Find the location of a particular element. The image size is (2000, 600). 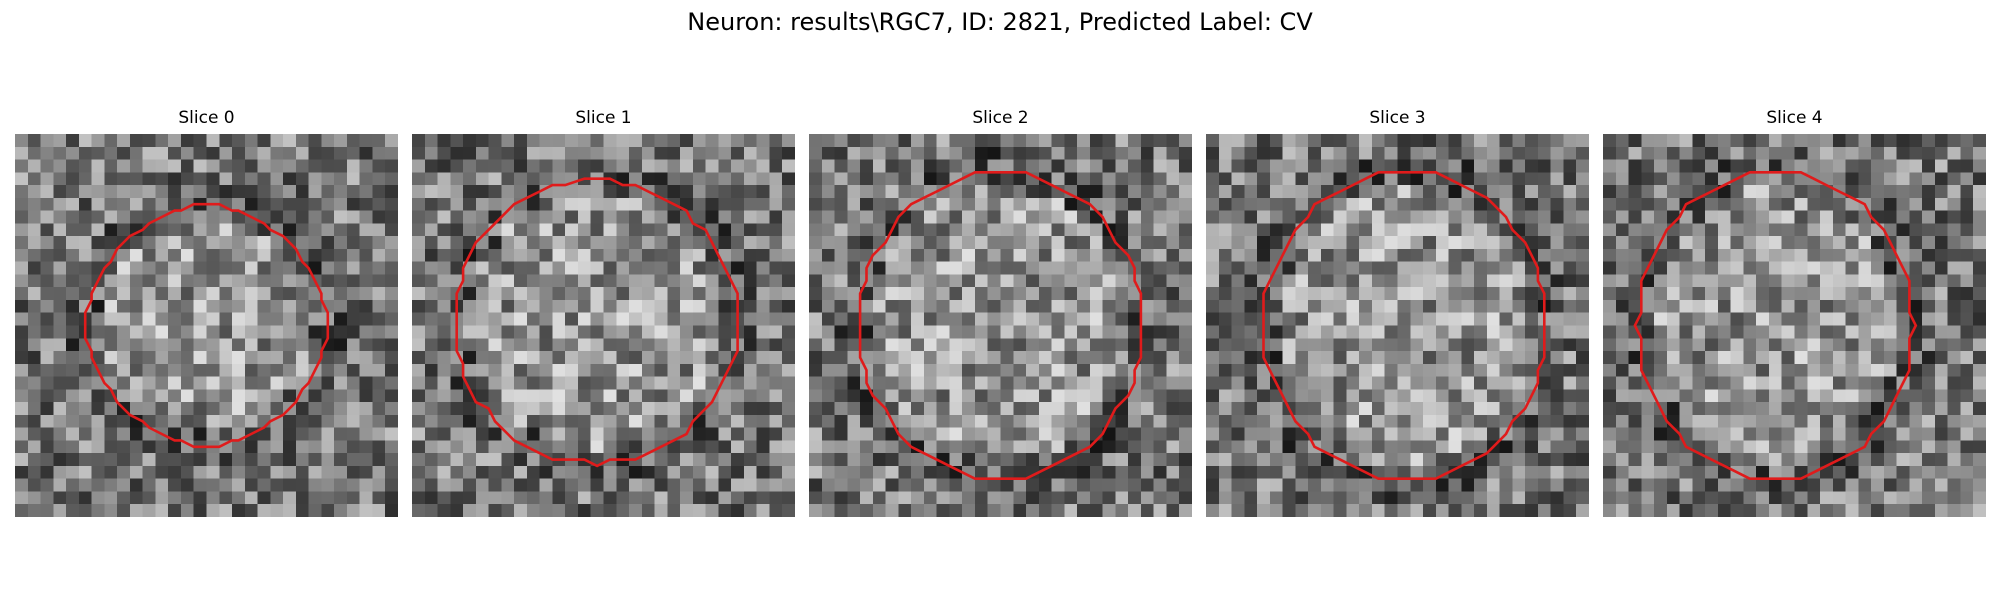

slice-panel-1: Slice 1 is located at coordinates (603, 312).